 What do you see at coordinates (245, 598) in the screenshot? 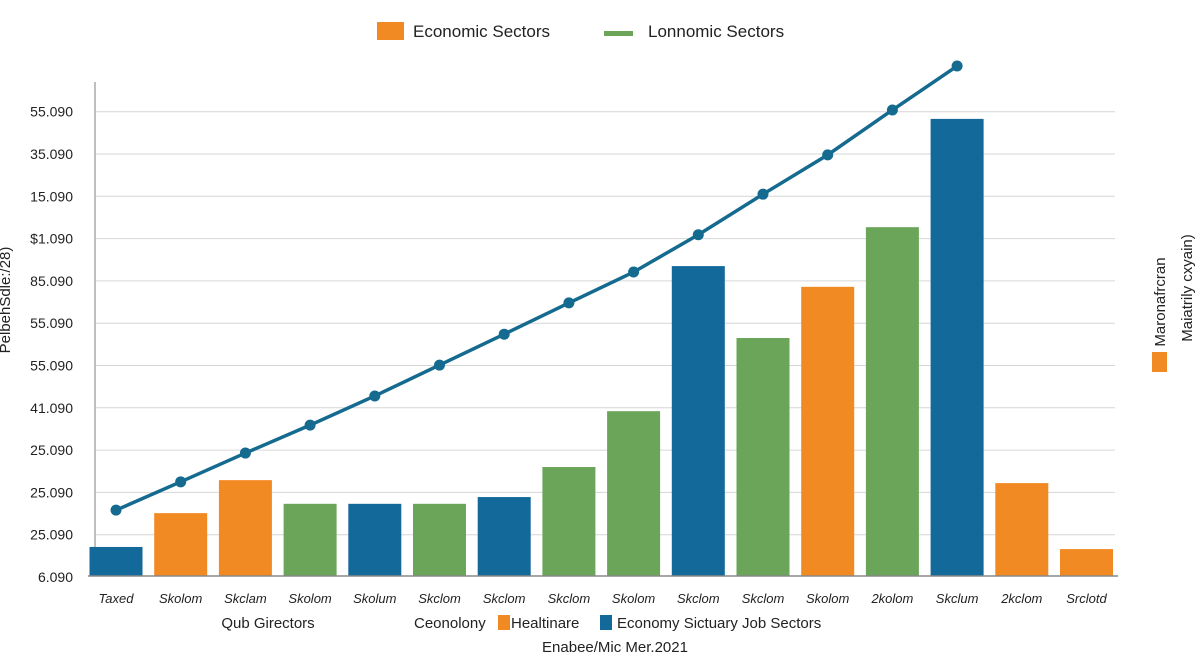
I see `x-tick-label: Skclam` at bounding box center [245, 598].